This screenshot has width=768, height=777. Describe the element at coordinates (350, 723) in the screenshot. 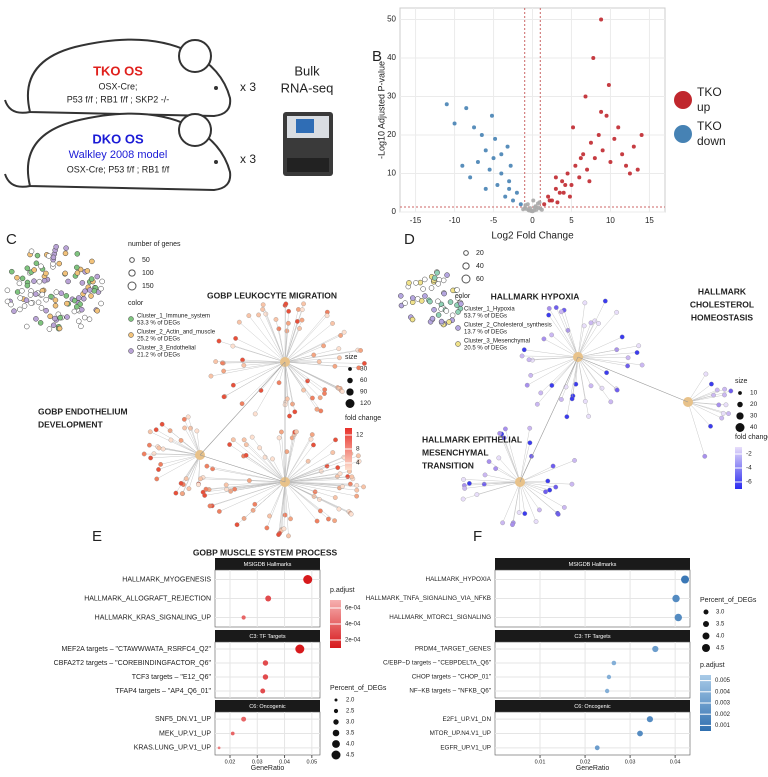

I see `legend-label: 3.0` at that location.